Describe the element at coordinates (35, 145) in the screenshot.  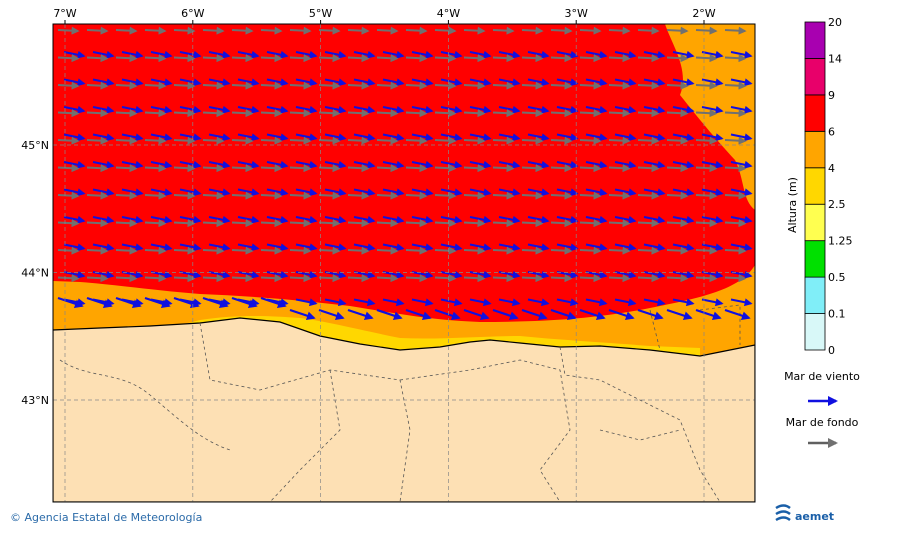
I see `lat-label: 45°N` at that location.